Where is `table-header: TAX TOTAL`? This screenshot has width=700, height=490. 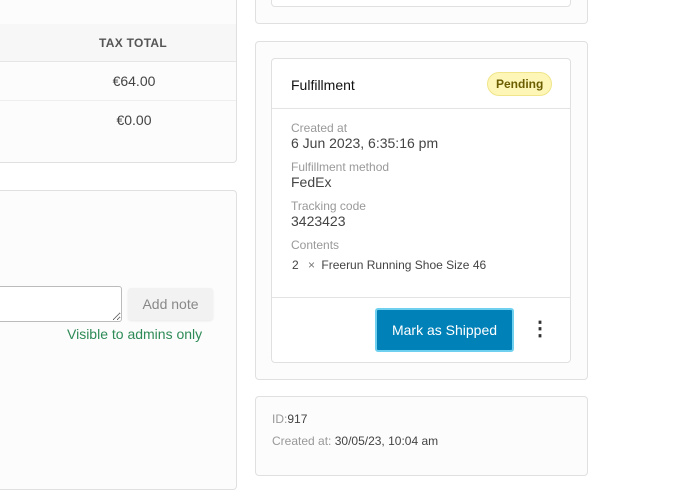 table-header: TAX TOTAL is located at coordinates (118, 43).